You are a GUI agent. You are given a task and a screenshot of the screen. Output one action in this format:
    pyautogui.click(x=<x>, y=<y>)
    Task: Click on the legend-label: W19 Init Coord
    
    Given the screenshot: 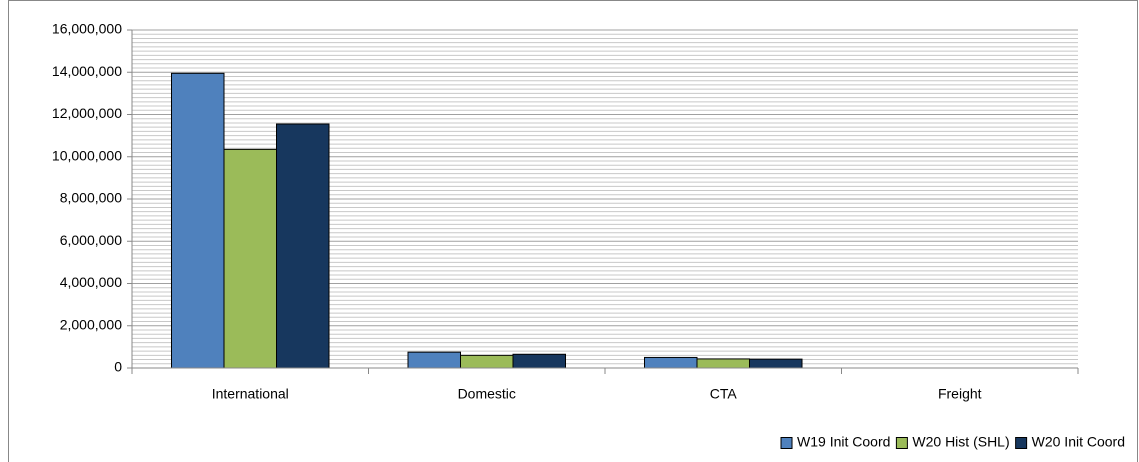 What is the action you would take?
    pyautogui.click(x=843, y=442)
    